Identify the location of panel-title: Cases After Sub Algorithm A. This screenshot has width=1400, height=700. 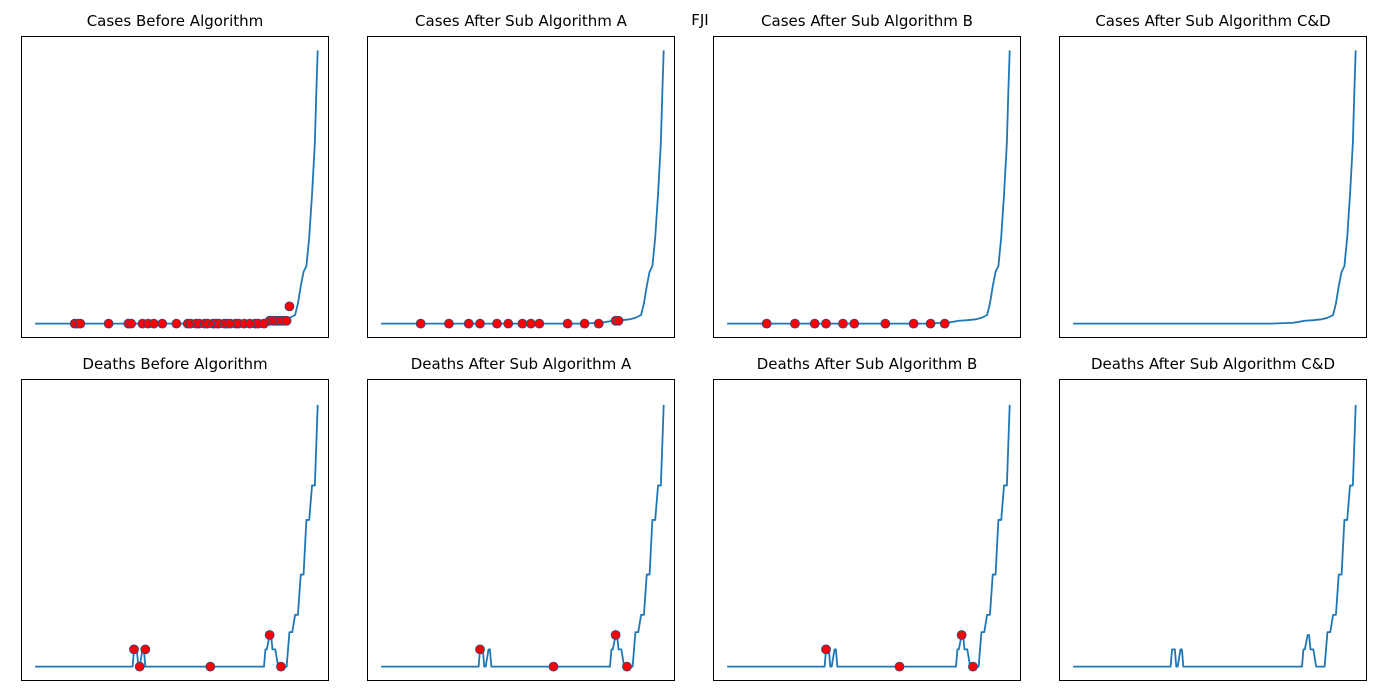
(521, 21).